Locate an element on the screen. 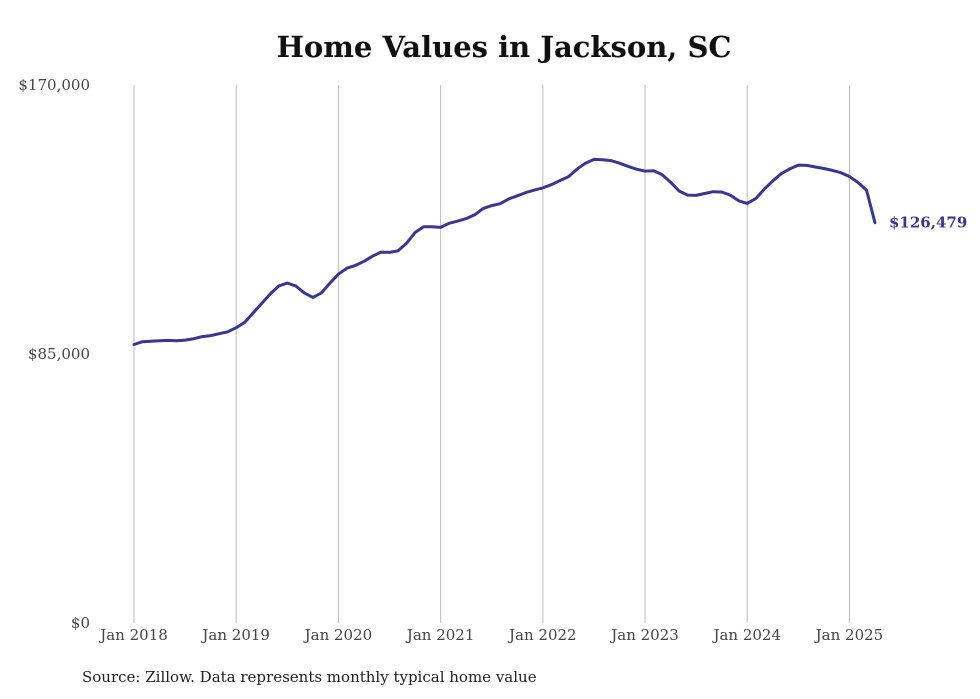  y-tick-label: $0 is located at coordinates (80, 623).